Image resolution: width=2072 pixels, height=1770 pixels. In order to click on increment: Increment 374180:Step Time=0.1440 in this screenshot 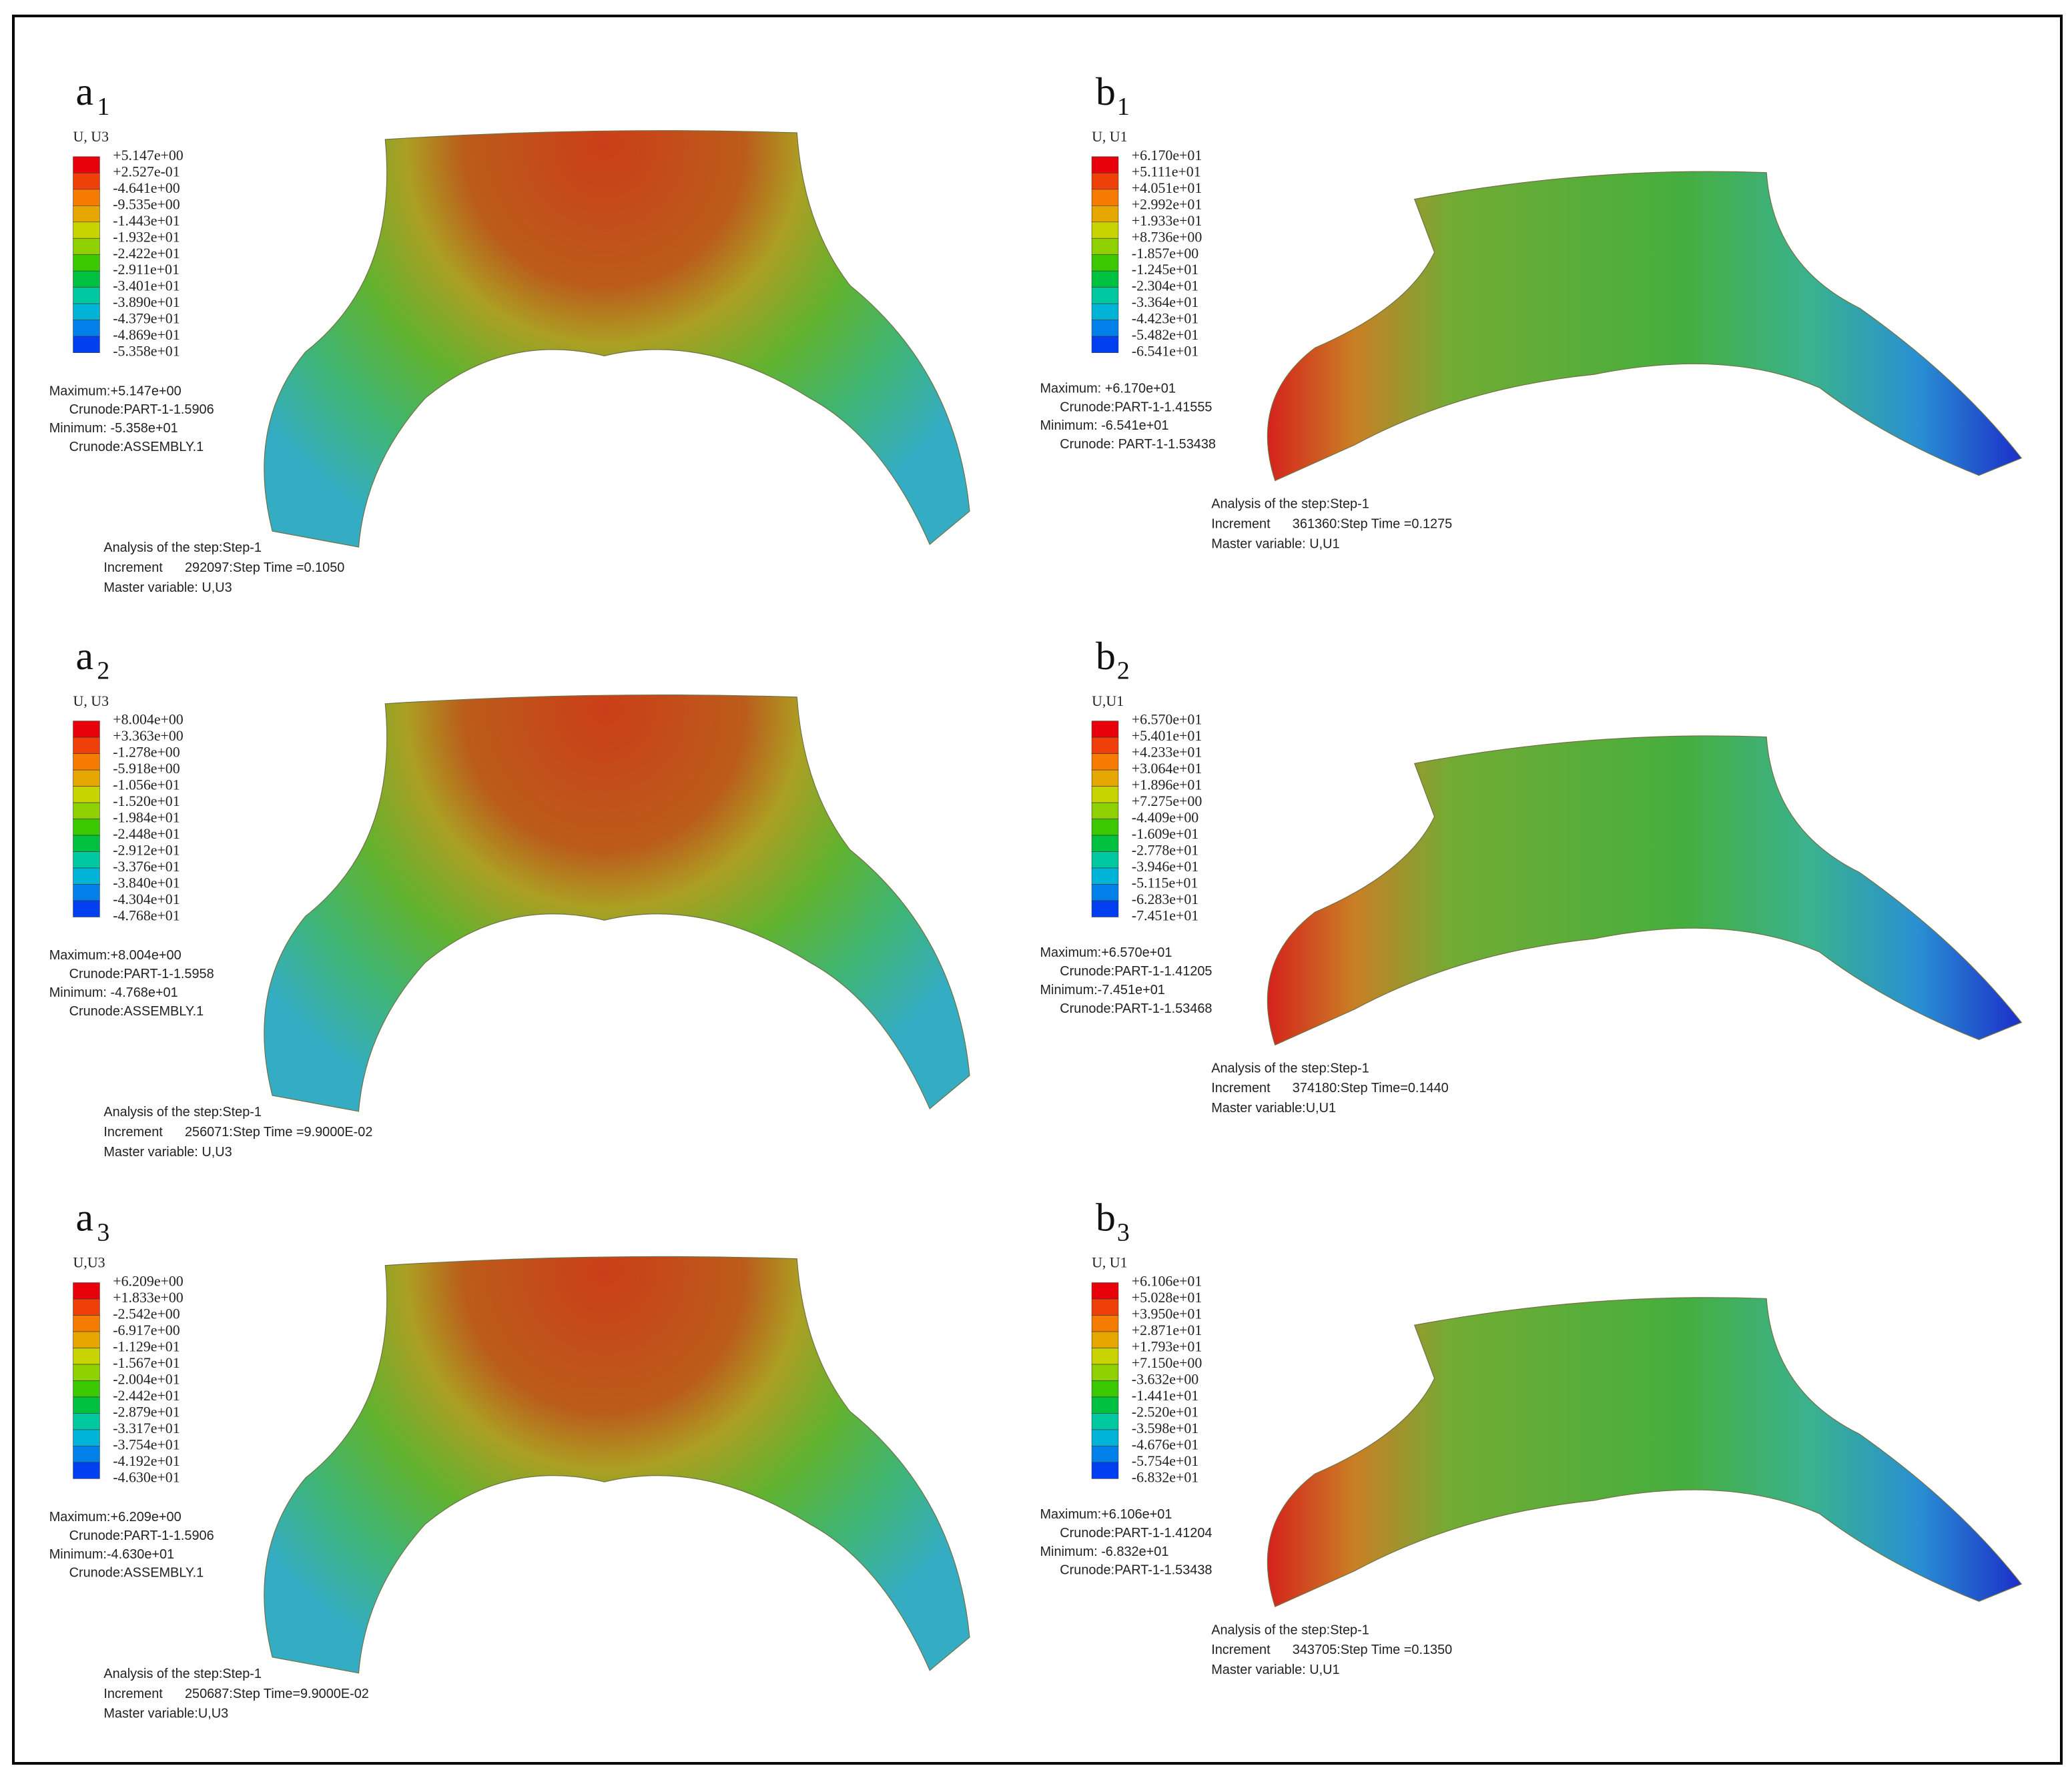, I will do `click(1330, 1088)`.